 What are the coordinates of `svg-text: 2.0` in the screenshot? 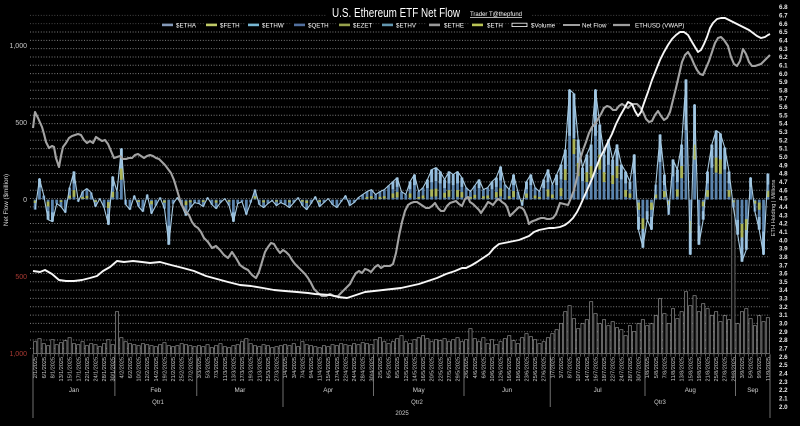 It's located at (783, 407).